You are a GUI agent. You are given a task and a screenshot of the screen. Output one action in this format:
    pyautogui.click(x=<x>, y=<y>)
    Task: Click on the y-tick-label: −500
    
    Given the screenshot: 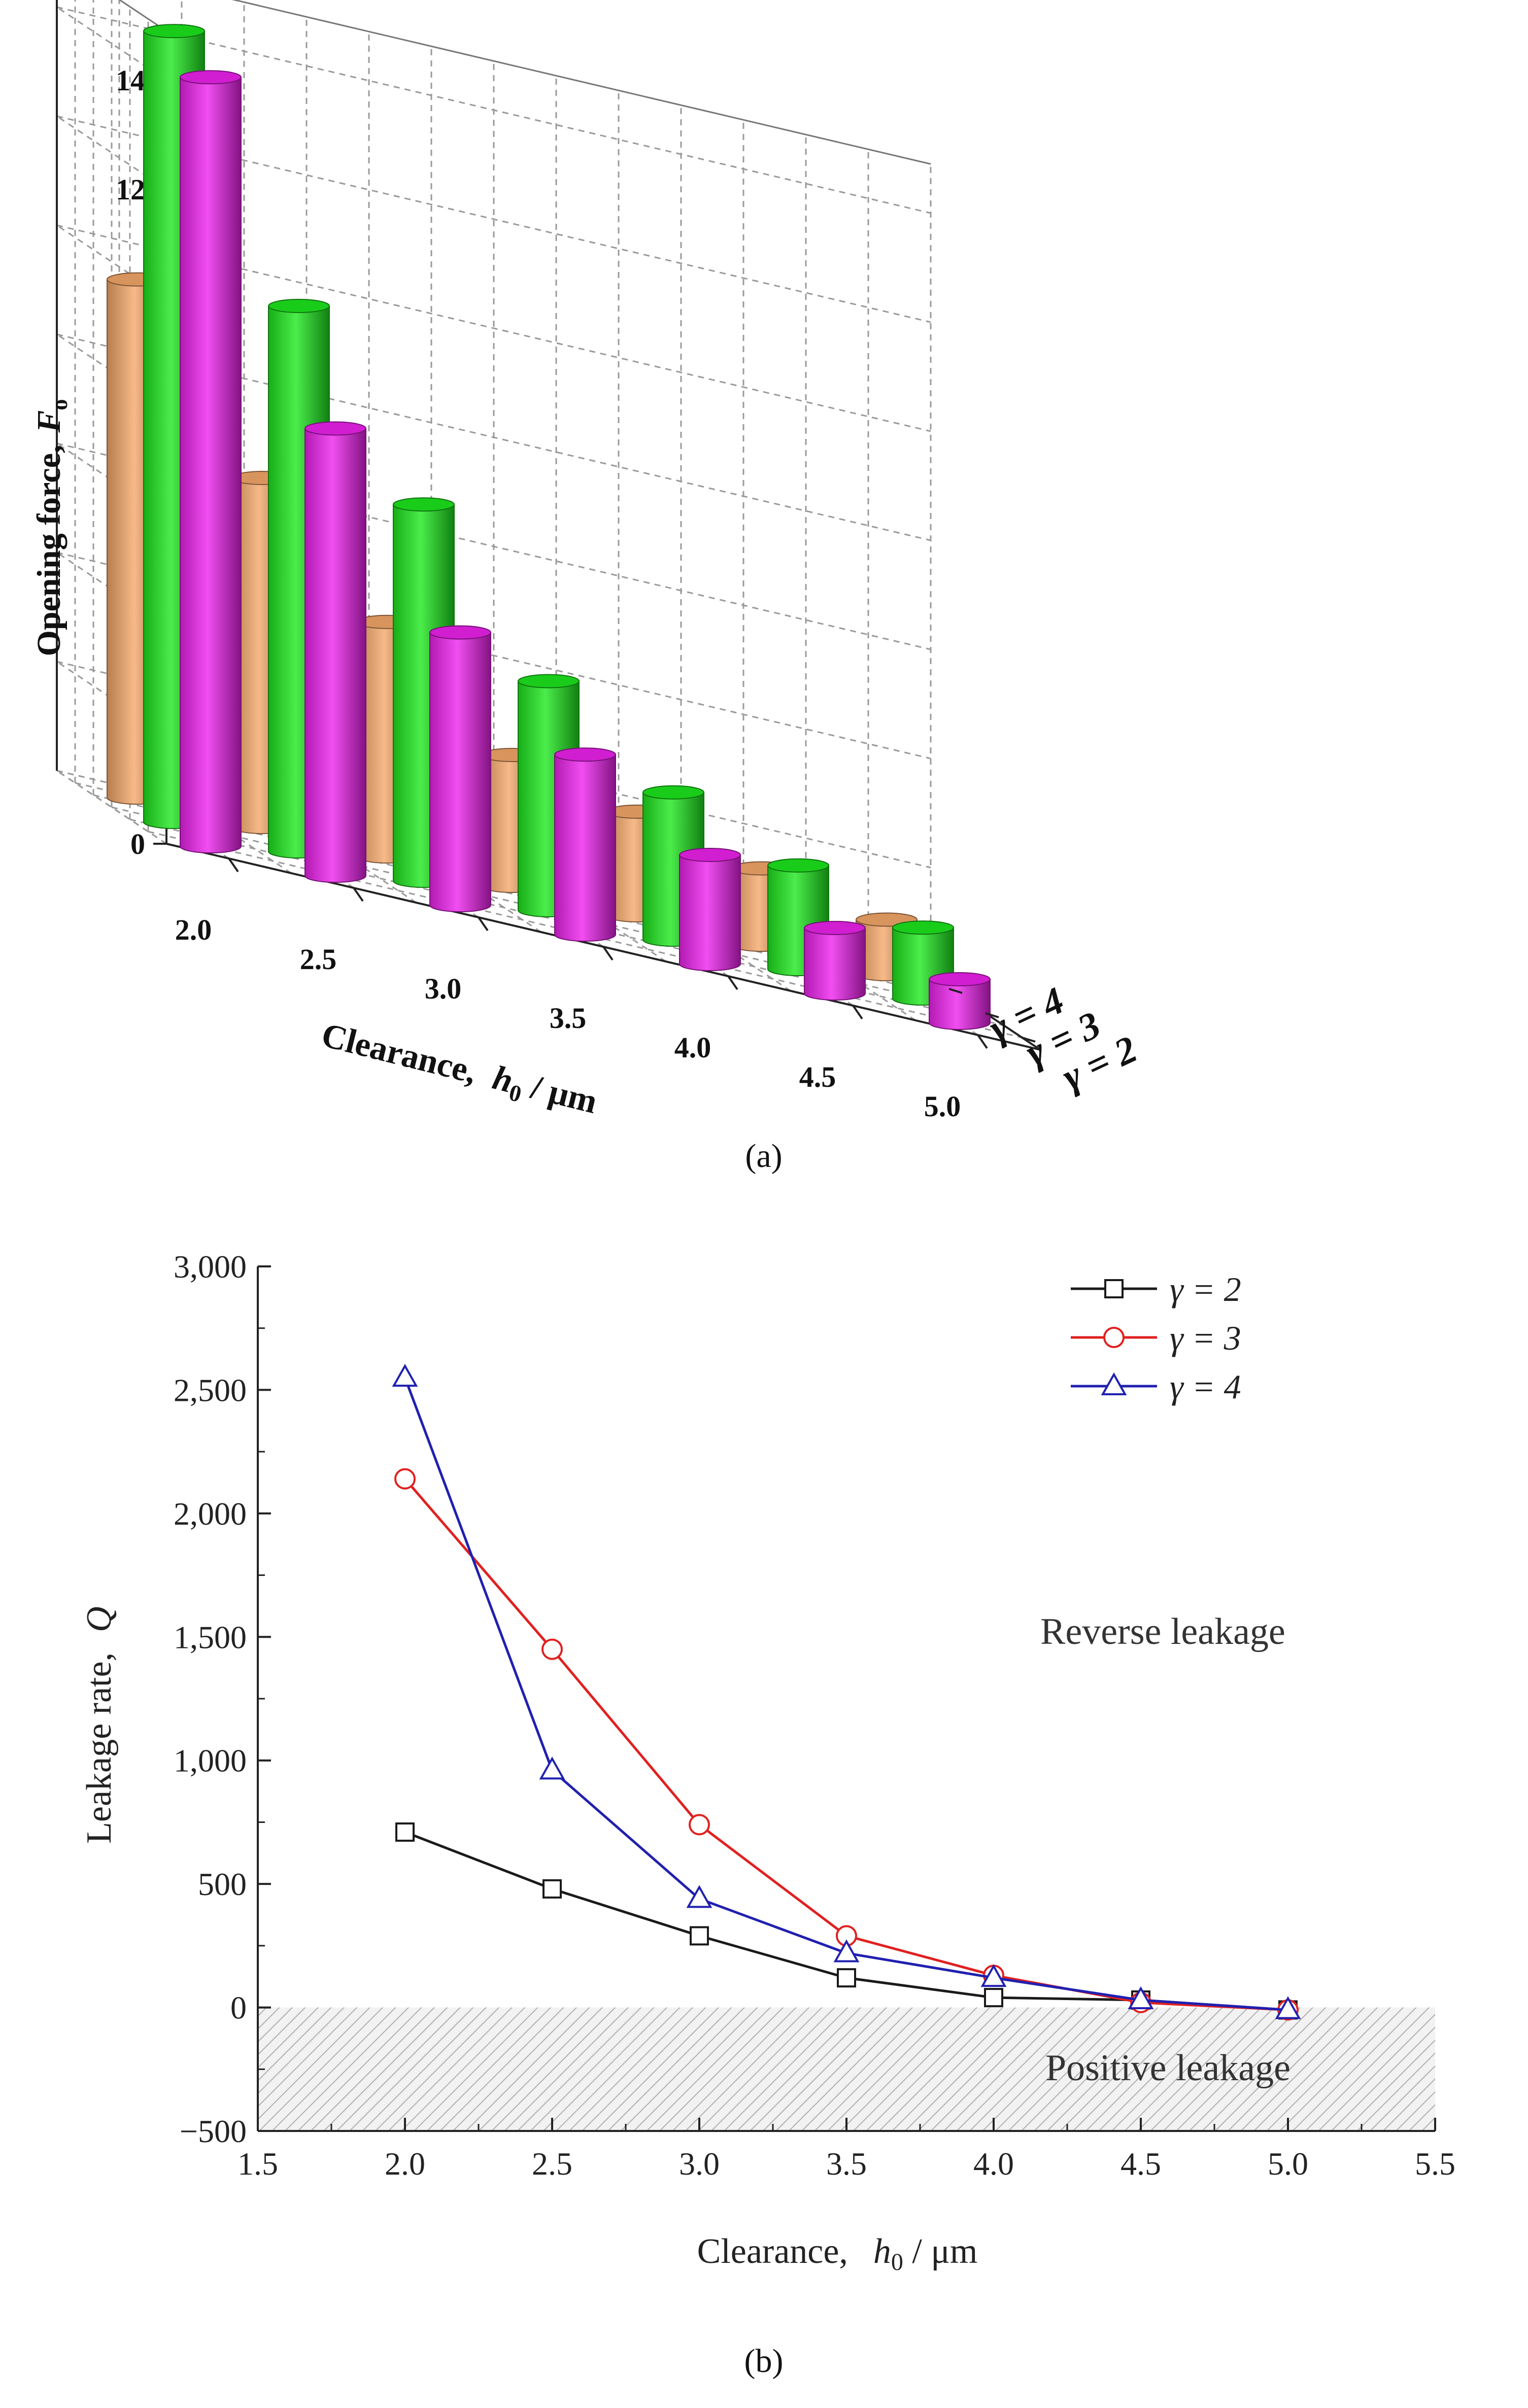 What is the action you would take?
    pyautogui.click(x=213, y=2131)
    